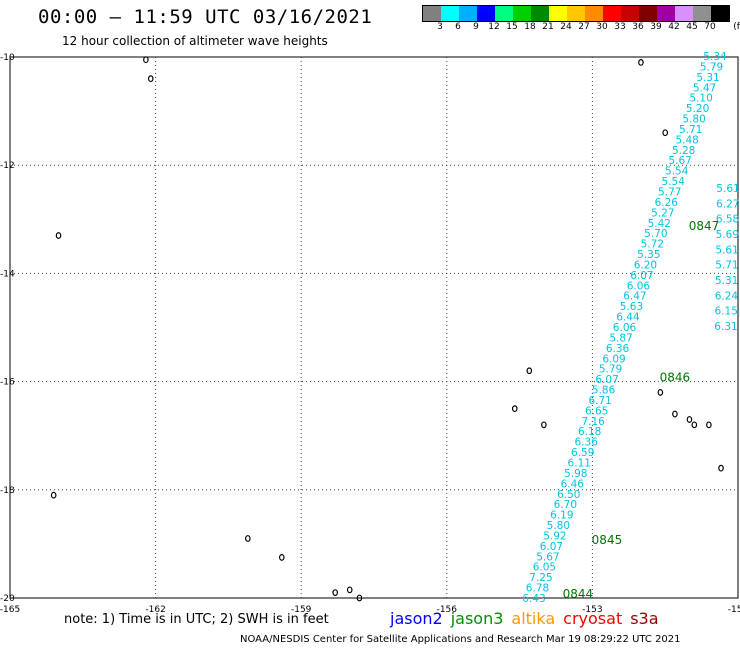 This screenshot has height=650, width=740. What do you see at coordinates (620, 27) in the screenshot?
I see `colorbar-label: 33` at bounding box center [620, 27].